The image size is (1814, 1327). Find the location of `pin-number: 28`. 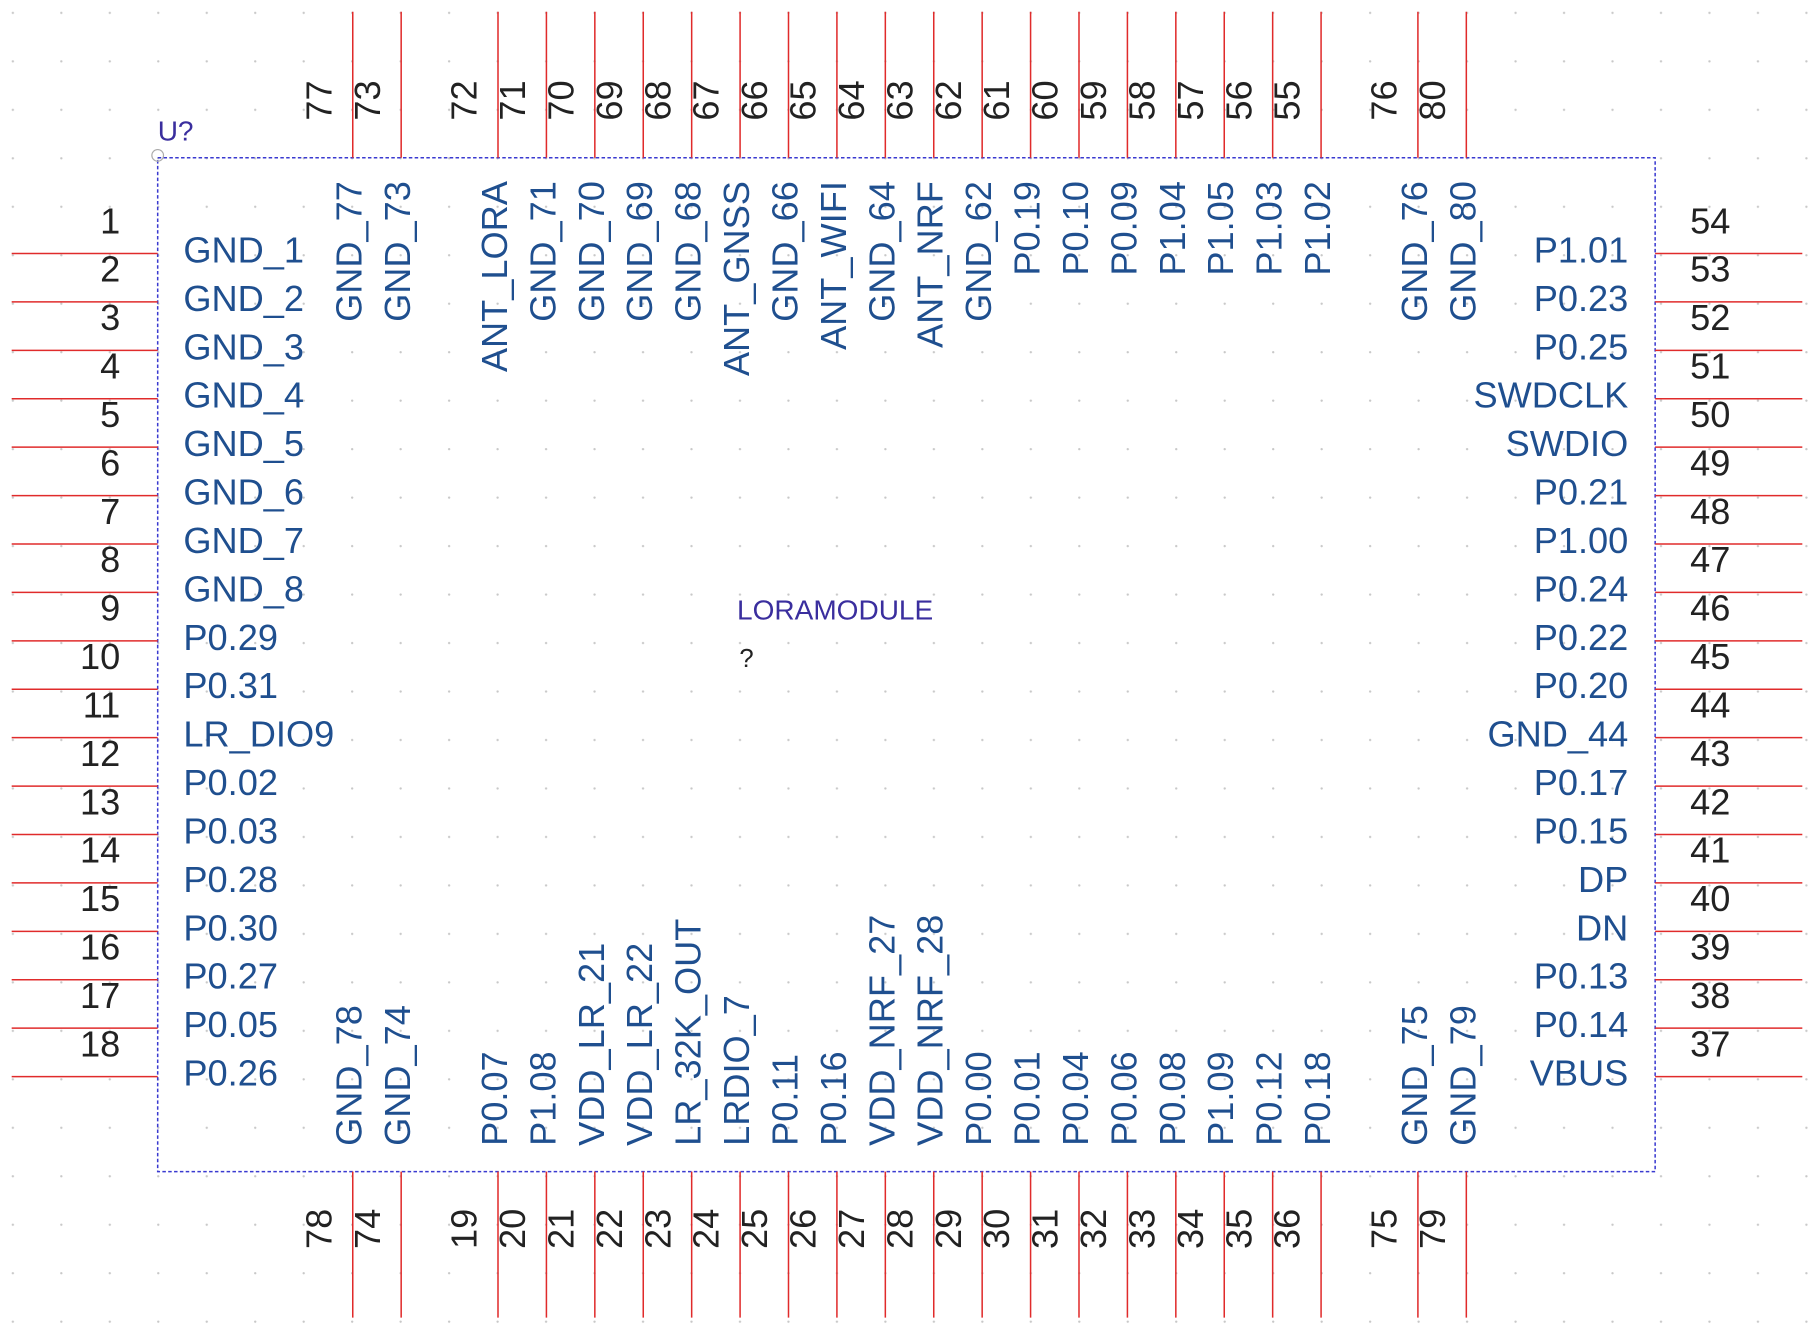

pin-number: 28 is located at coordinates (899, 1229).